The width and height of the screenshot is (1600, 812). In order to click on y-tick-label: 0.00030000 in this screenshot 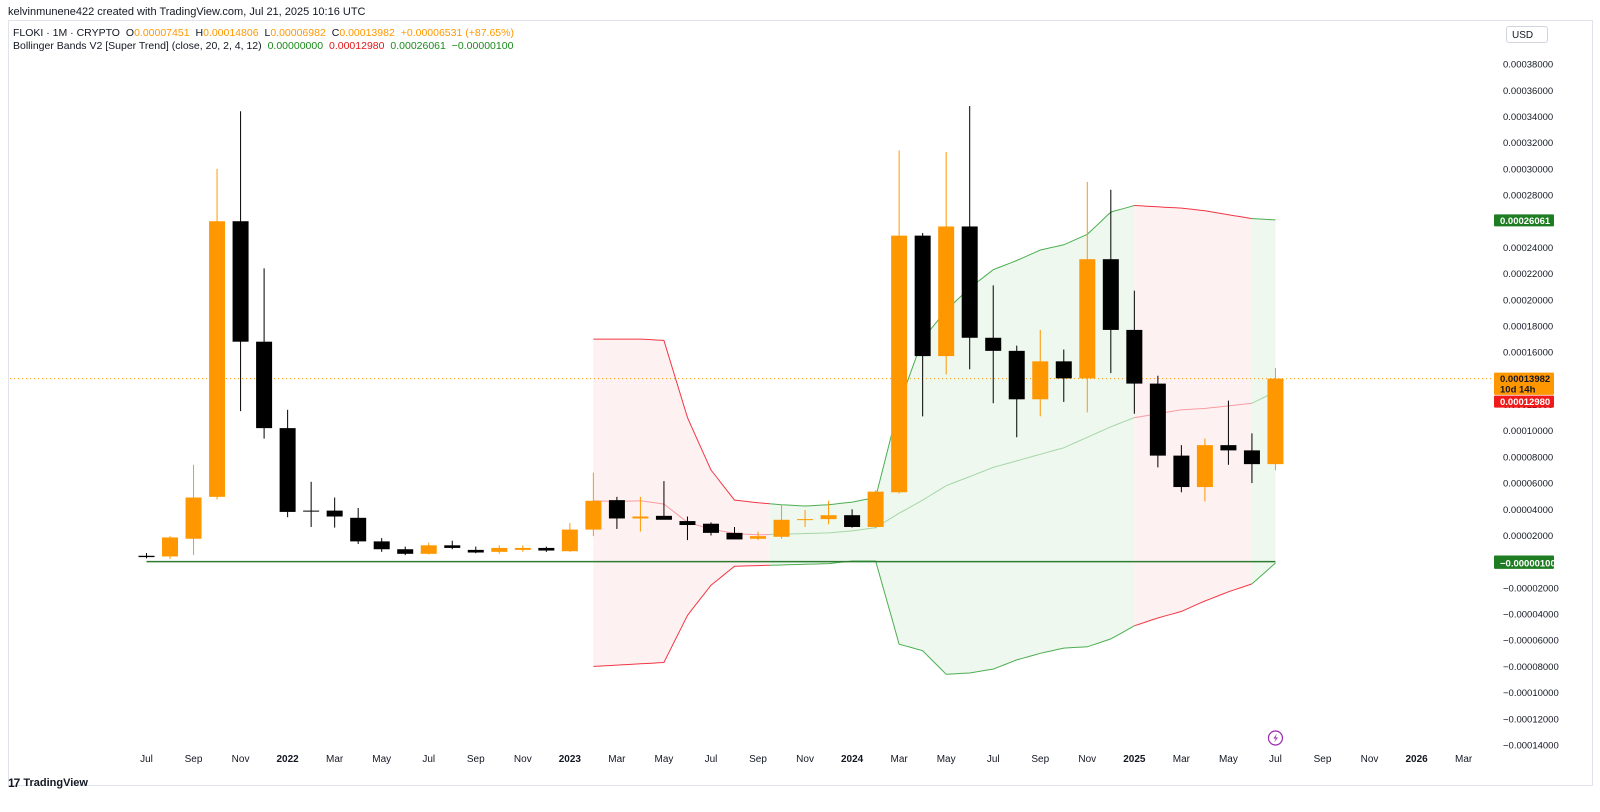, I will do `click(1528, 169)`.